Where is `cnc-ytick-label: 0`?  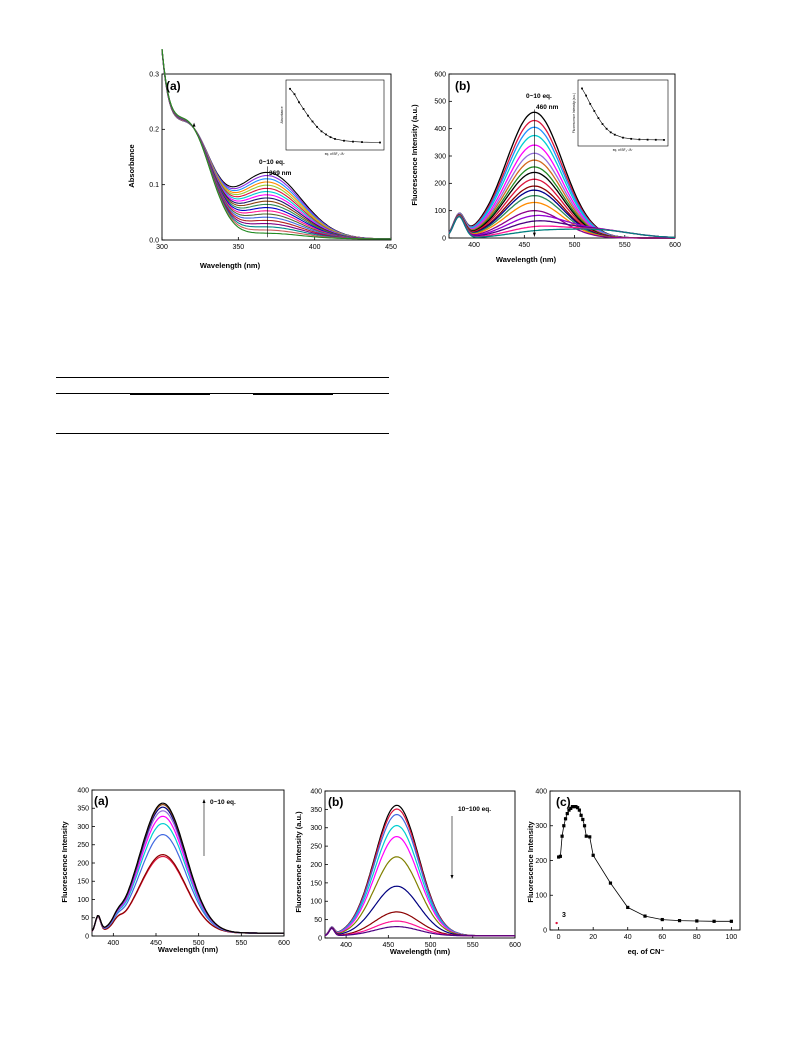 cnc-ytick-label: 0 is located at coordinates (545, 930).